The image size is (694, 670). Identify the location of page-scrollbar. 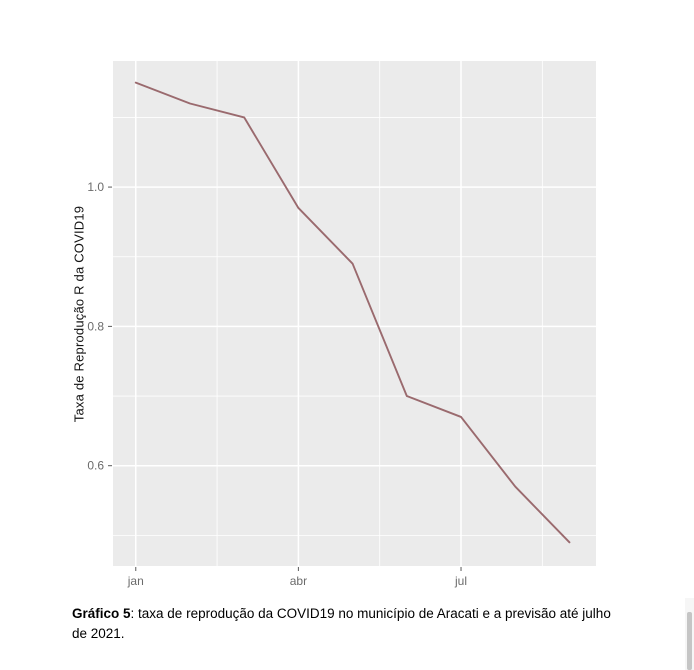
(689, 634).